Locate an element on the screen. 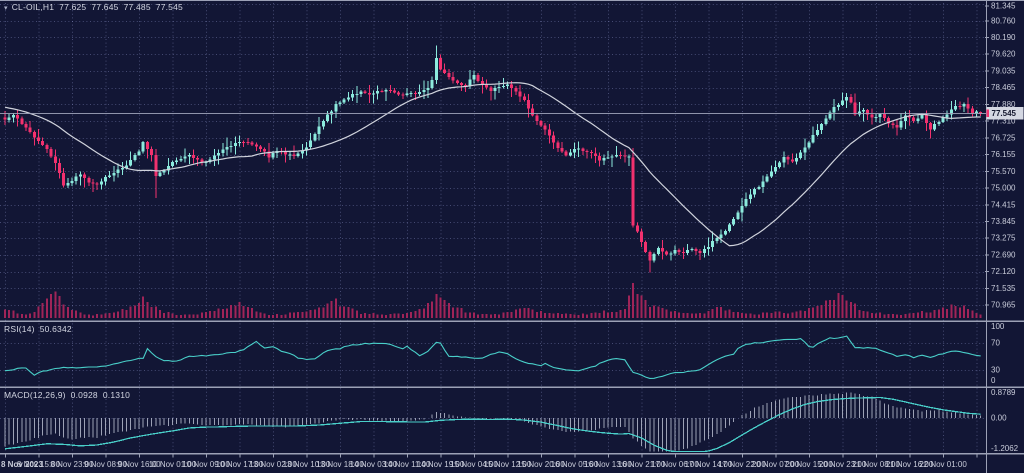 The height and width of the screenshot is (473, 1024). rsi-title: RSI(14) is located at coordinates (19, 329).